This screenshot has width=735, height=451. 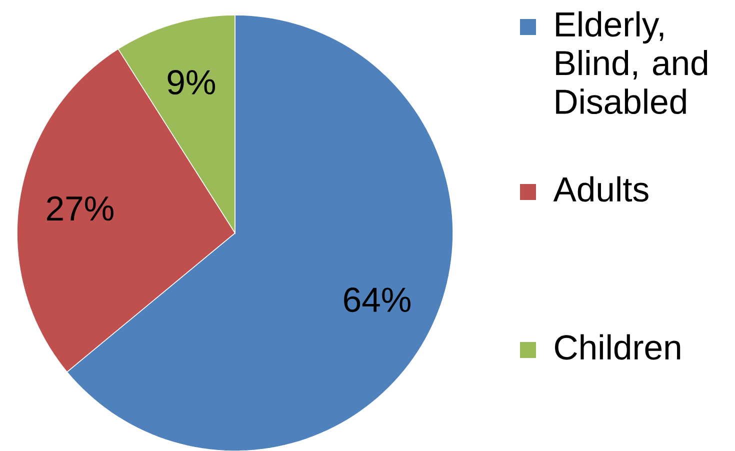 What do you see at coordinates (377, 300) in the screenshot?
I see `data-label: 64%` at bounding box center [377, 300].